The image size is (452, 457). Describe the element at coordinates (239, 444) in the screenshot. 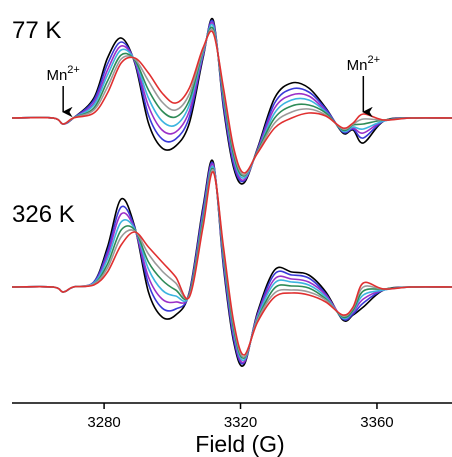

I see `x-axis-title: Field (G)` at that location.